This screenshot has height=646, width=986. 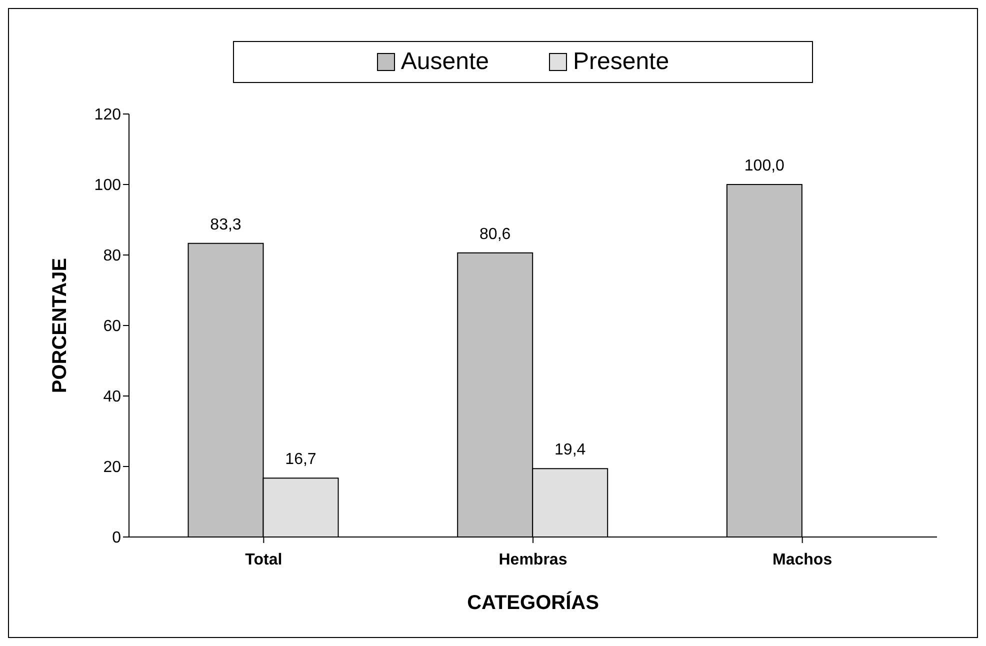 I want to click on data-label: 16,7, so click(x=300, y=459).